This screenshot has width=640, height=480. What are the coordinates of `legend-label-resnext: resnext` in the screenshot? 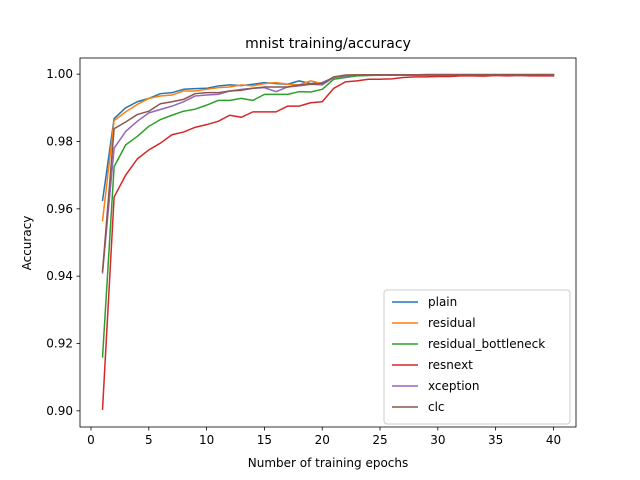 It's located at (450, 365).